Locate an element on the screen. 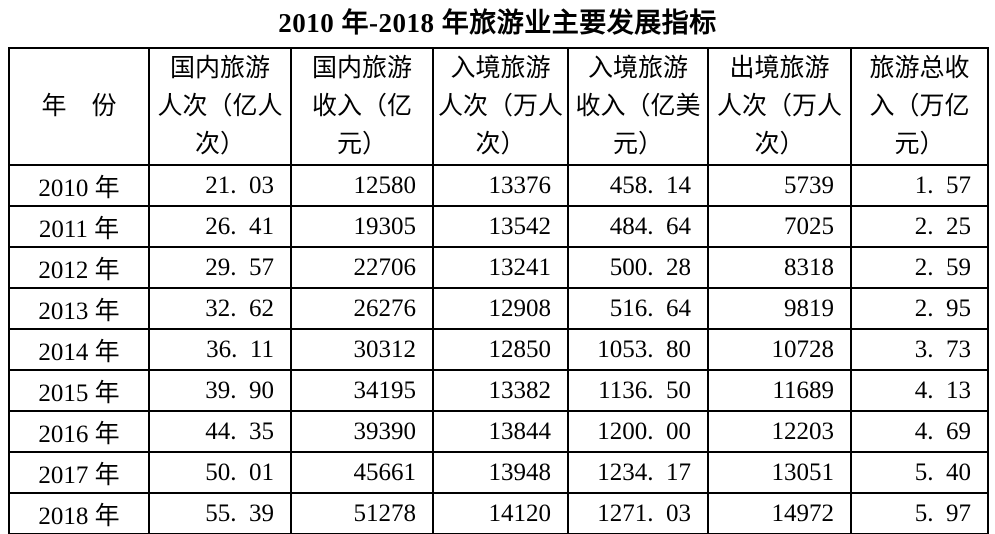 This screenshot has width=995, height=534. value-cell: 516. 64 is located at coordinates (638, 308).